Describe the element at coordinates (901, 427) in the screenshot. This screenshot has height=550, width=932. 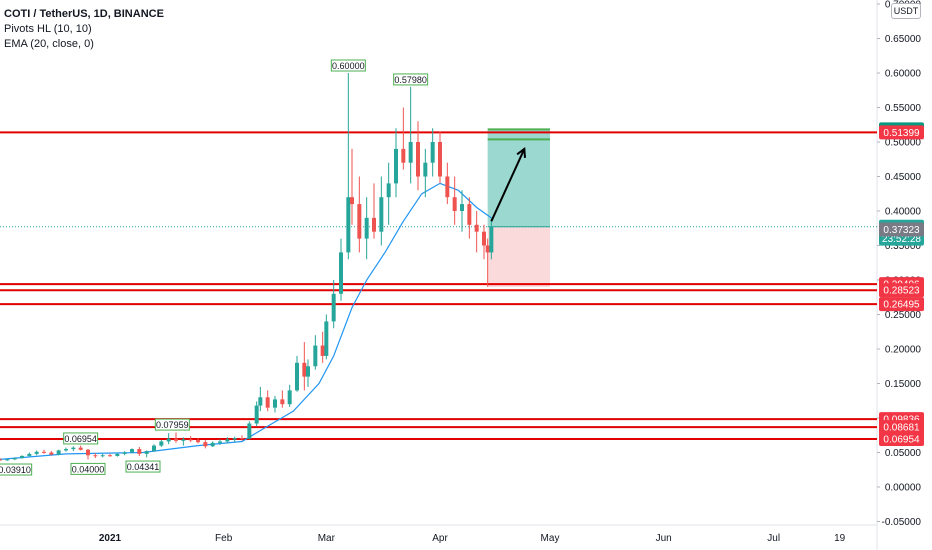
I see `price-tag: 0.08681` at that location.